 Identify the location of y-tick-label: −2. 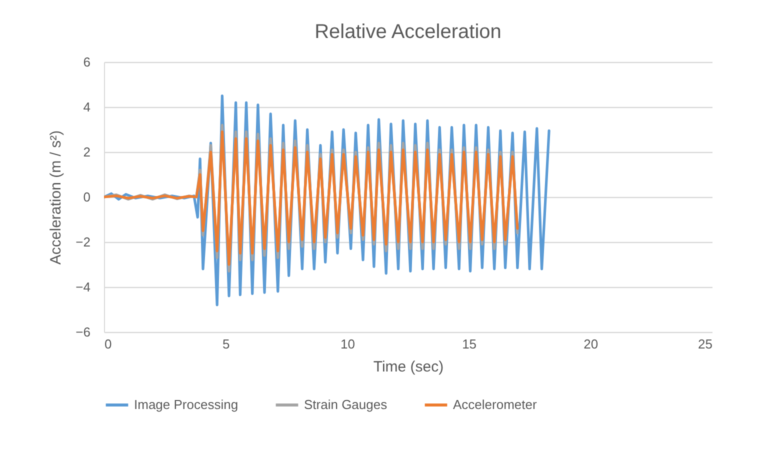
(83, 242).